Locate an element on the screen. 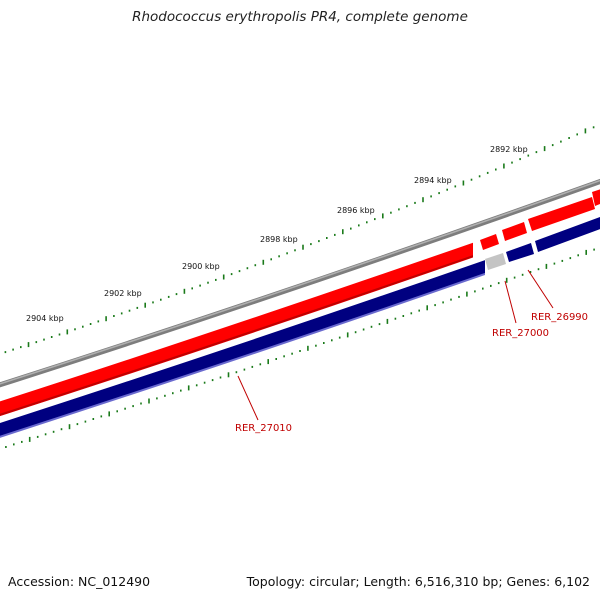 The width and height of the screenshot is (600, 600). accession-text: Accession: NC_012490 is located at coordinates (79, 581).